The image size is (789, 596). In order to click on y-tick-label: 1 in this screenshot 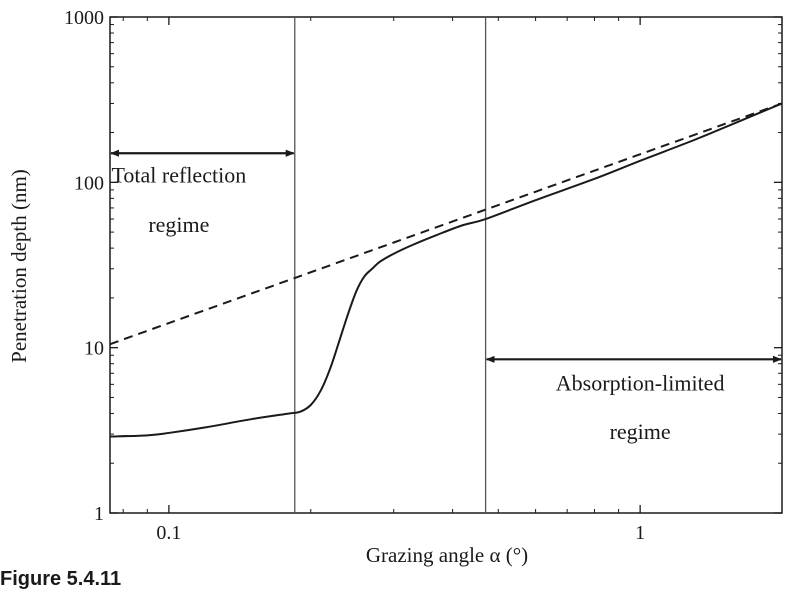, I will do `click(99, 514)`.